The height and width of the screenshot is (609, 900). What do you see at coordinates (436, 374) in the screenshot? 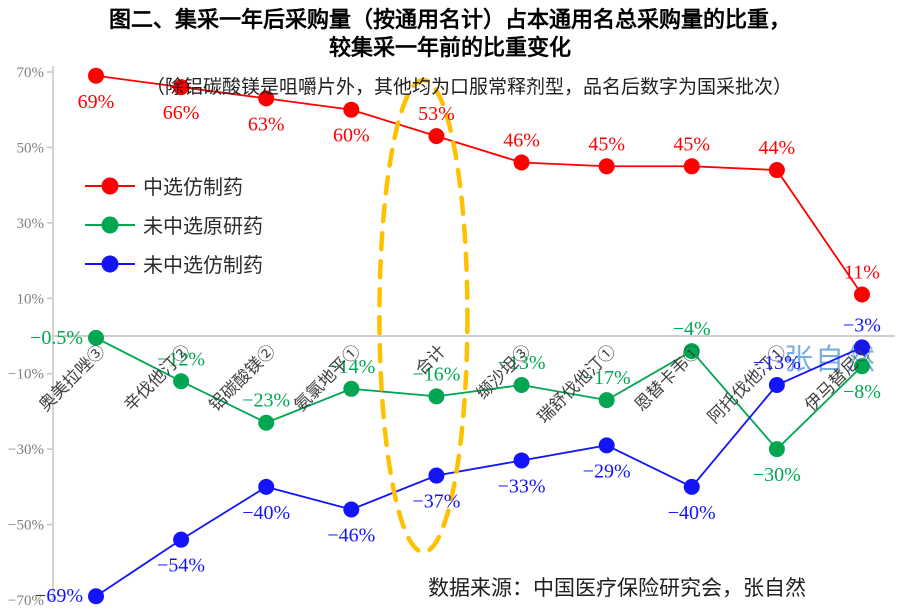
I see `data-label: −16%` at bounding box center [436, 374].